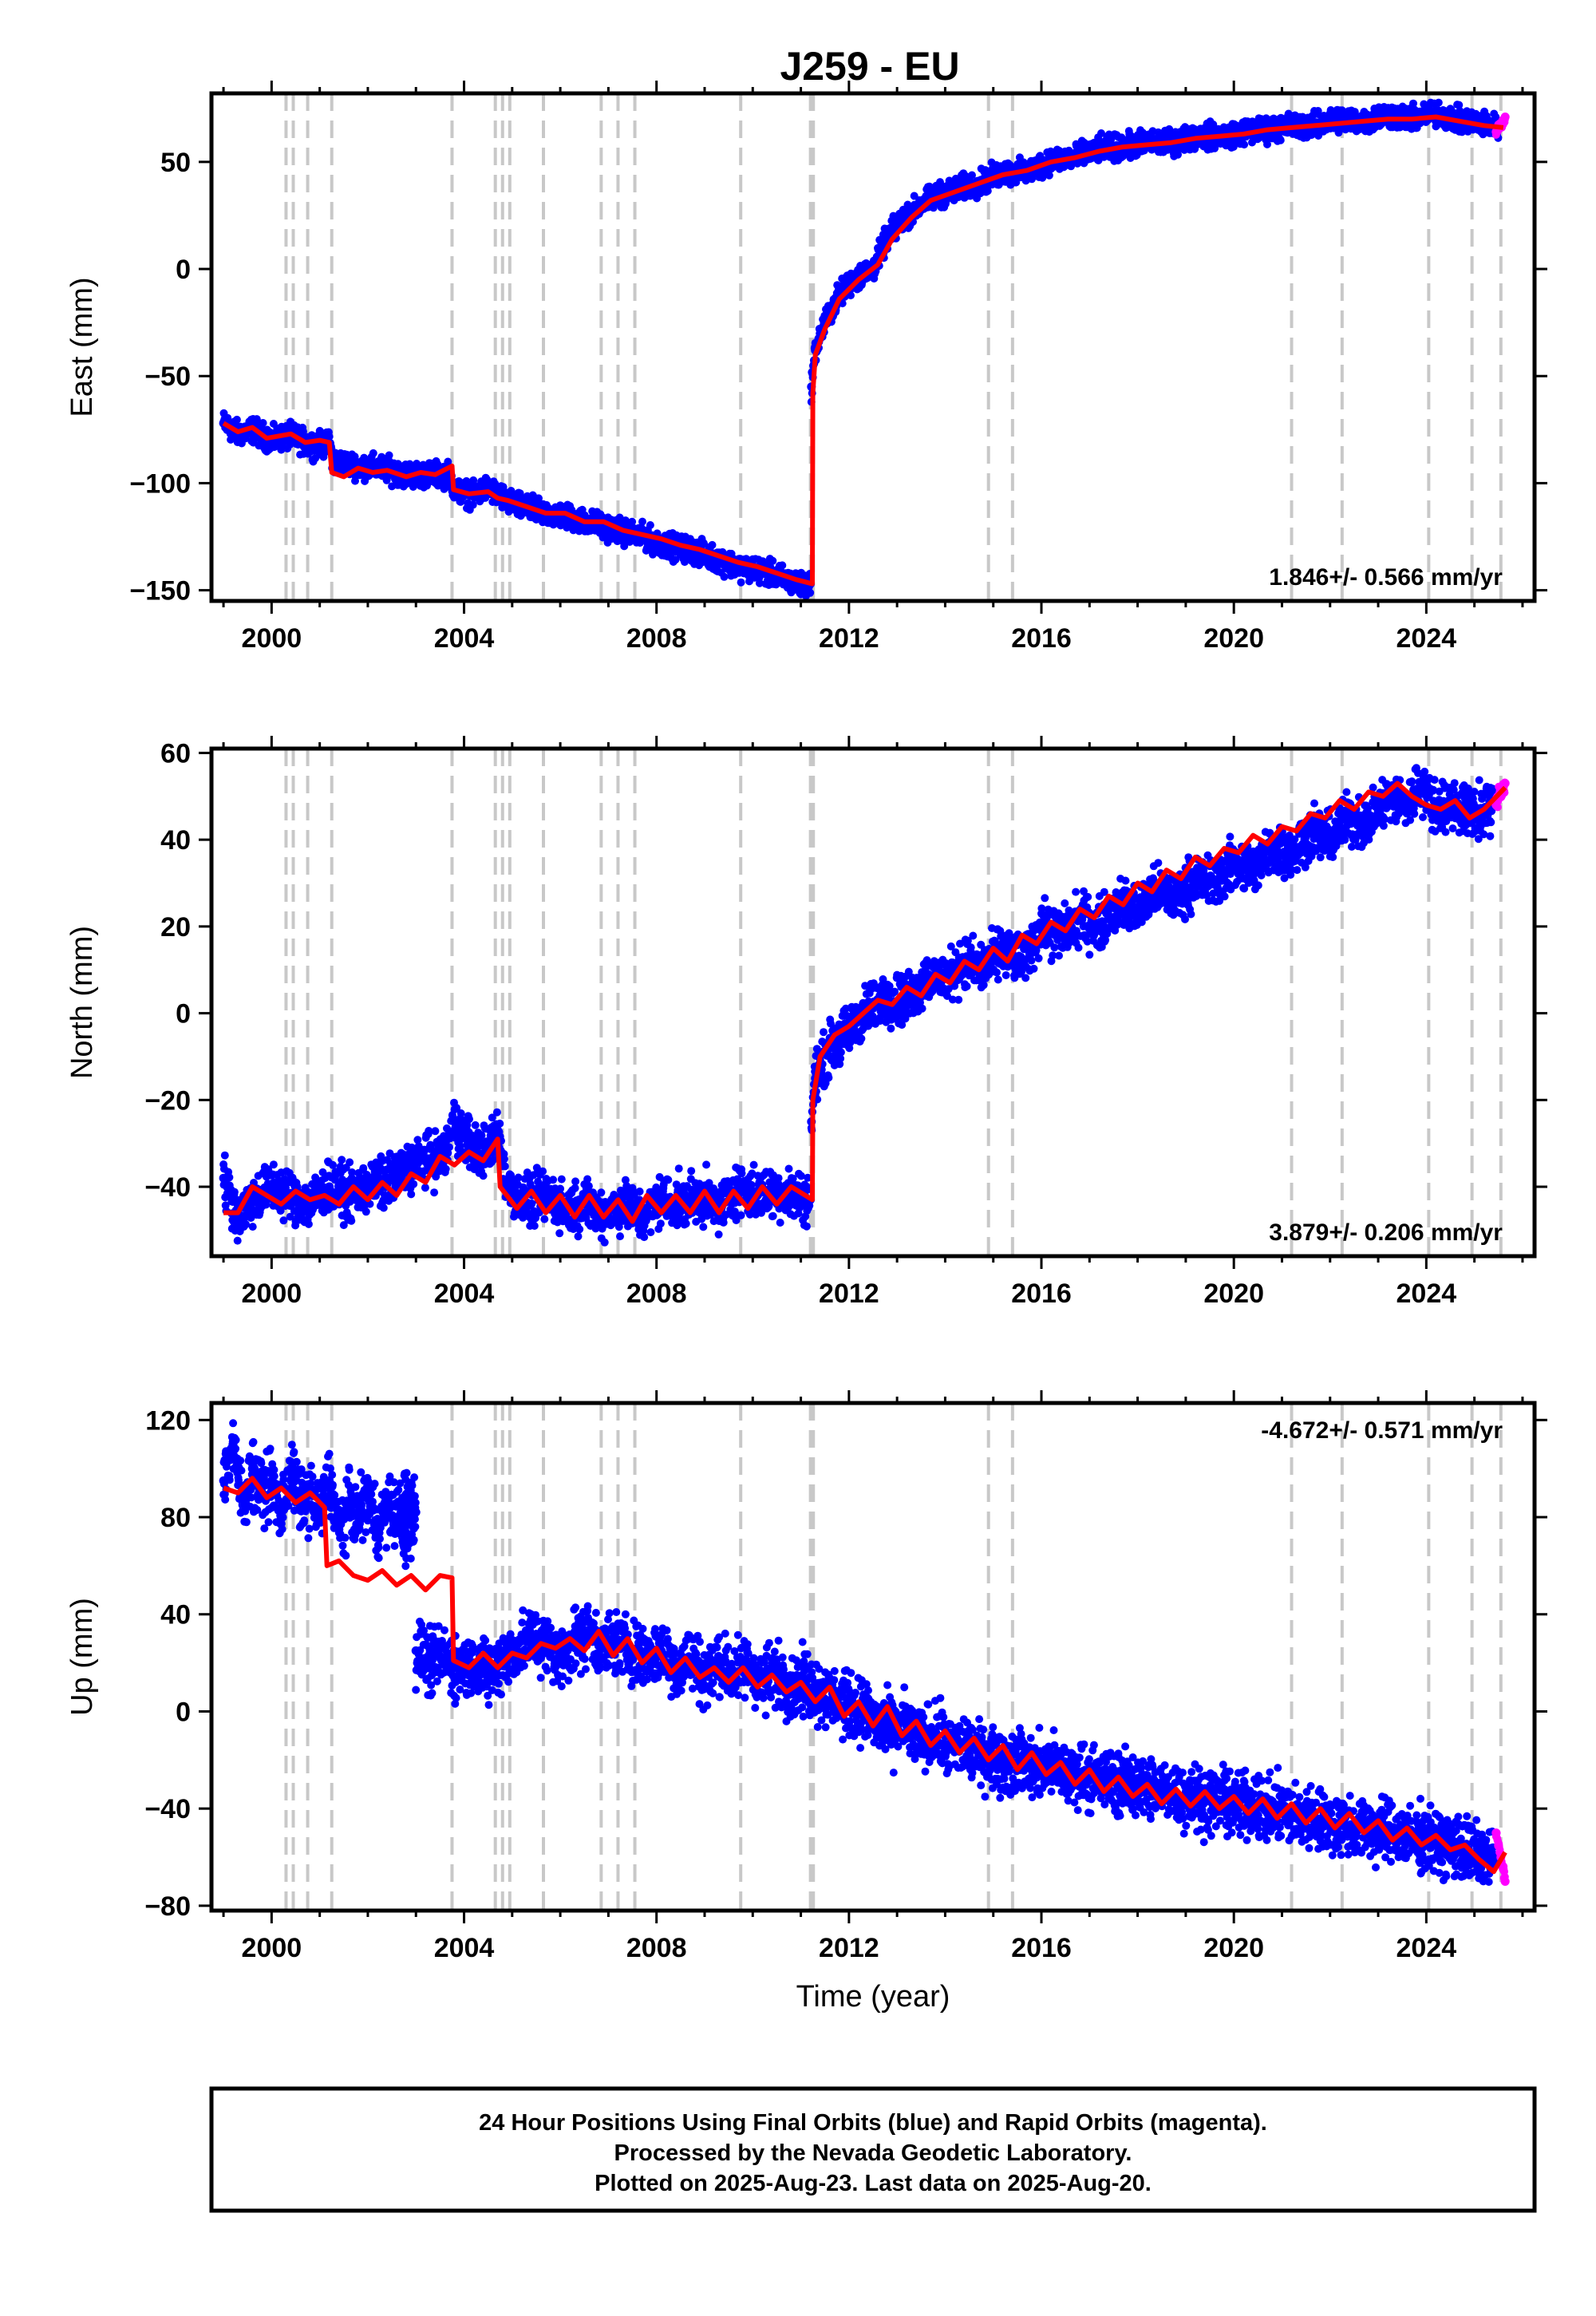  Describe the element at coordinates (175, 163) in the screenshot. I see `y-tick-label: 50` at that location.